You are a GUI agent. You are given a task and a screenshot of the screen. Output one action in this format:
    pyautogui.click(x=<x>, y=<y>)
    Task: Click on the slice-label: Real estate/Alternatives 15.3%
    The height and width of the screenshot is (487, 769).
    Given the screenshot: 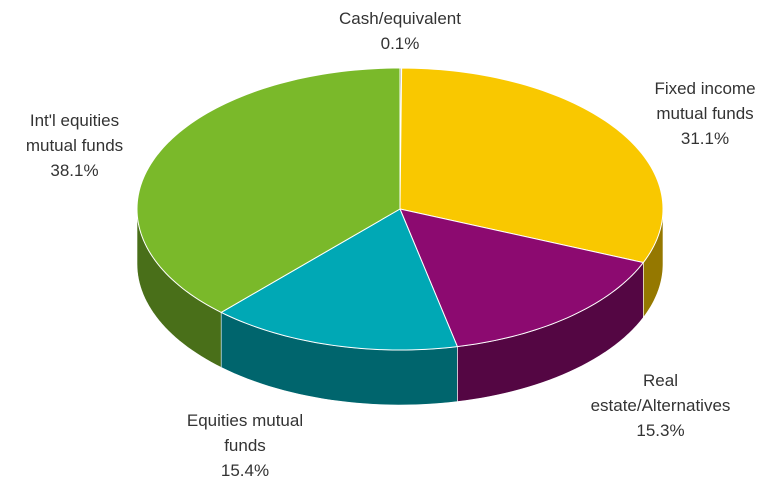 What is the action you would take?
    pyautogui.click(x=660, y=405)
    